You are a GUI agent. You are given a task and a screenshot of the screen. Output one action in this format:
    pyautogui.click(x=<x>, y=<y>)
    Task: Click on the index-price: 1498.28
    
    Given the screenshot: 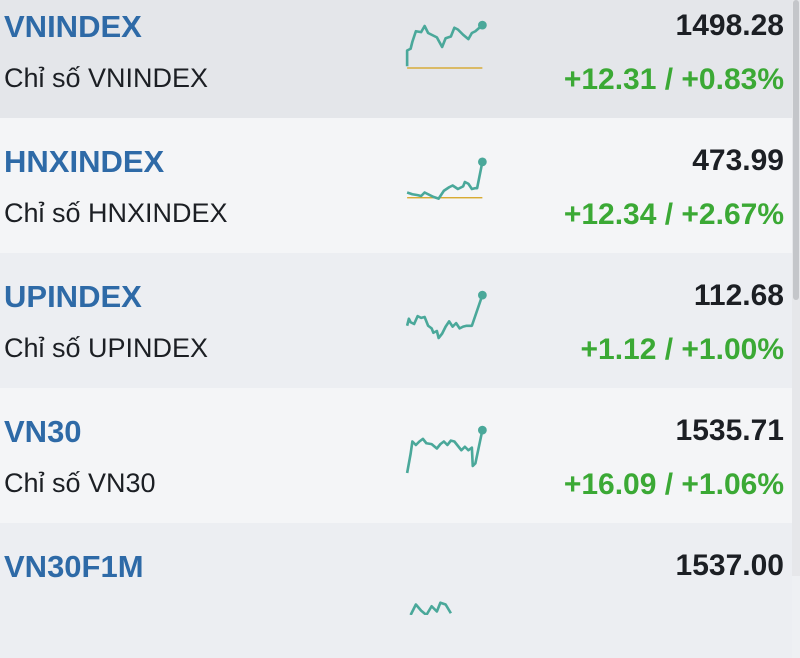 What is the action you would take?
    pyautogui.click(x=729, y=25)
    